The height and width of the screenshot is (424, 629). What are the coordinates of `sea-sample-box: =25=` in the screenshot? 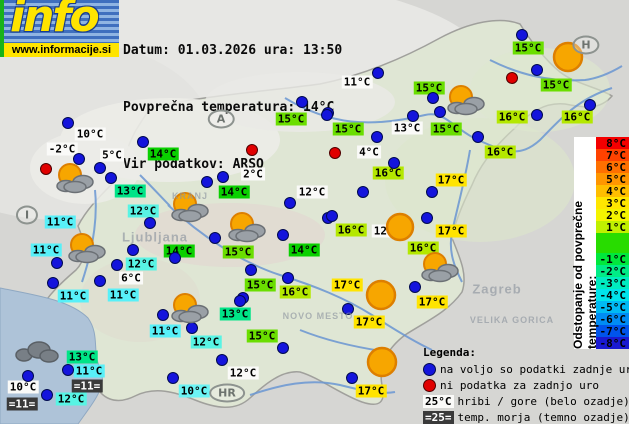 It's located at (438, 417).